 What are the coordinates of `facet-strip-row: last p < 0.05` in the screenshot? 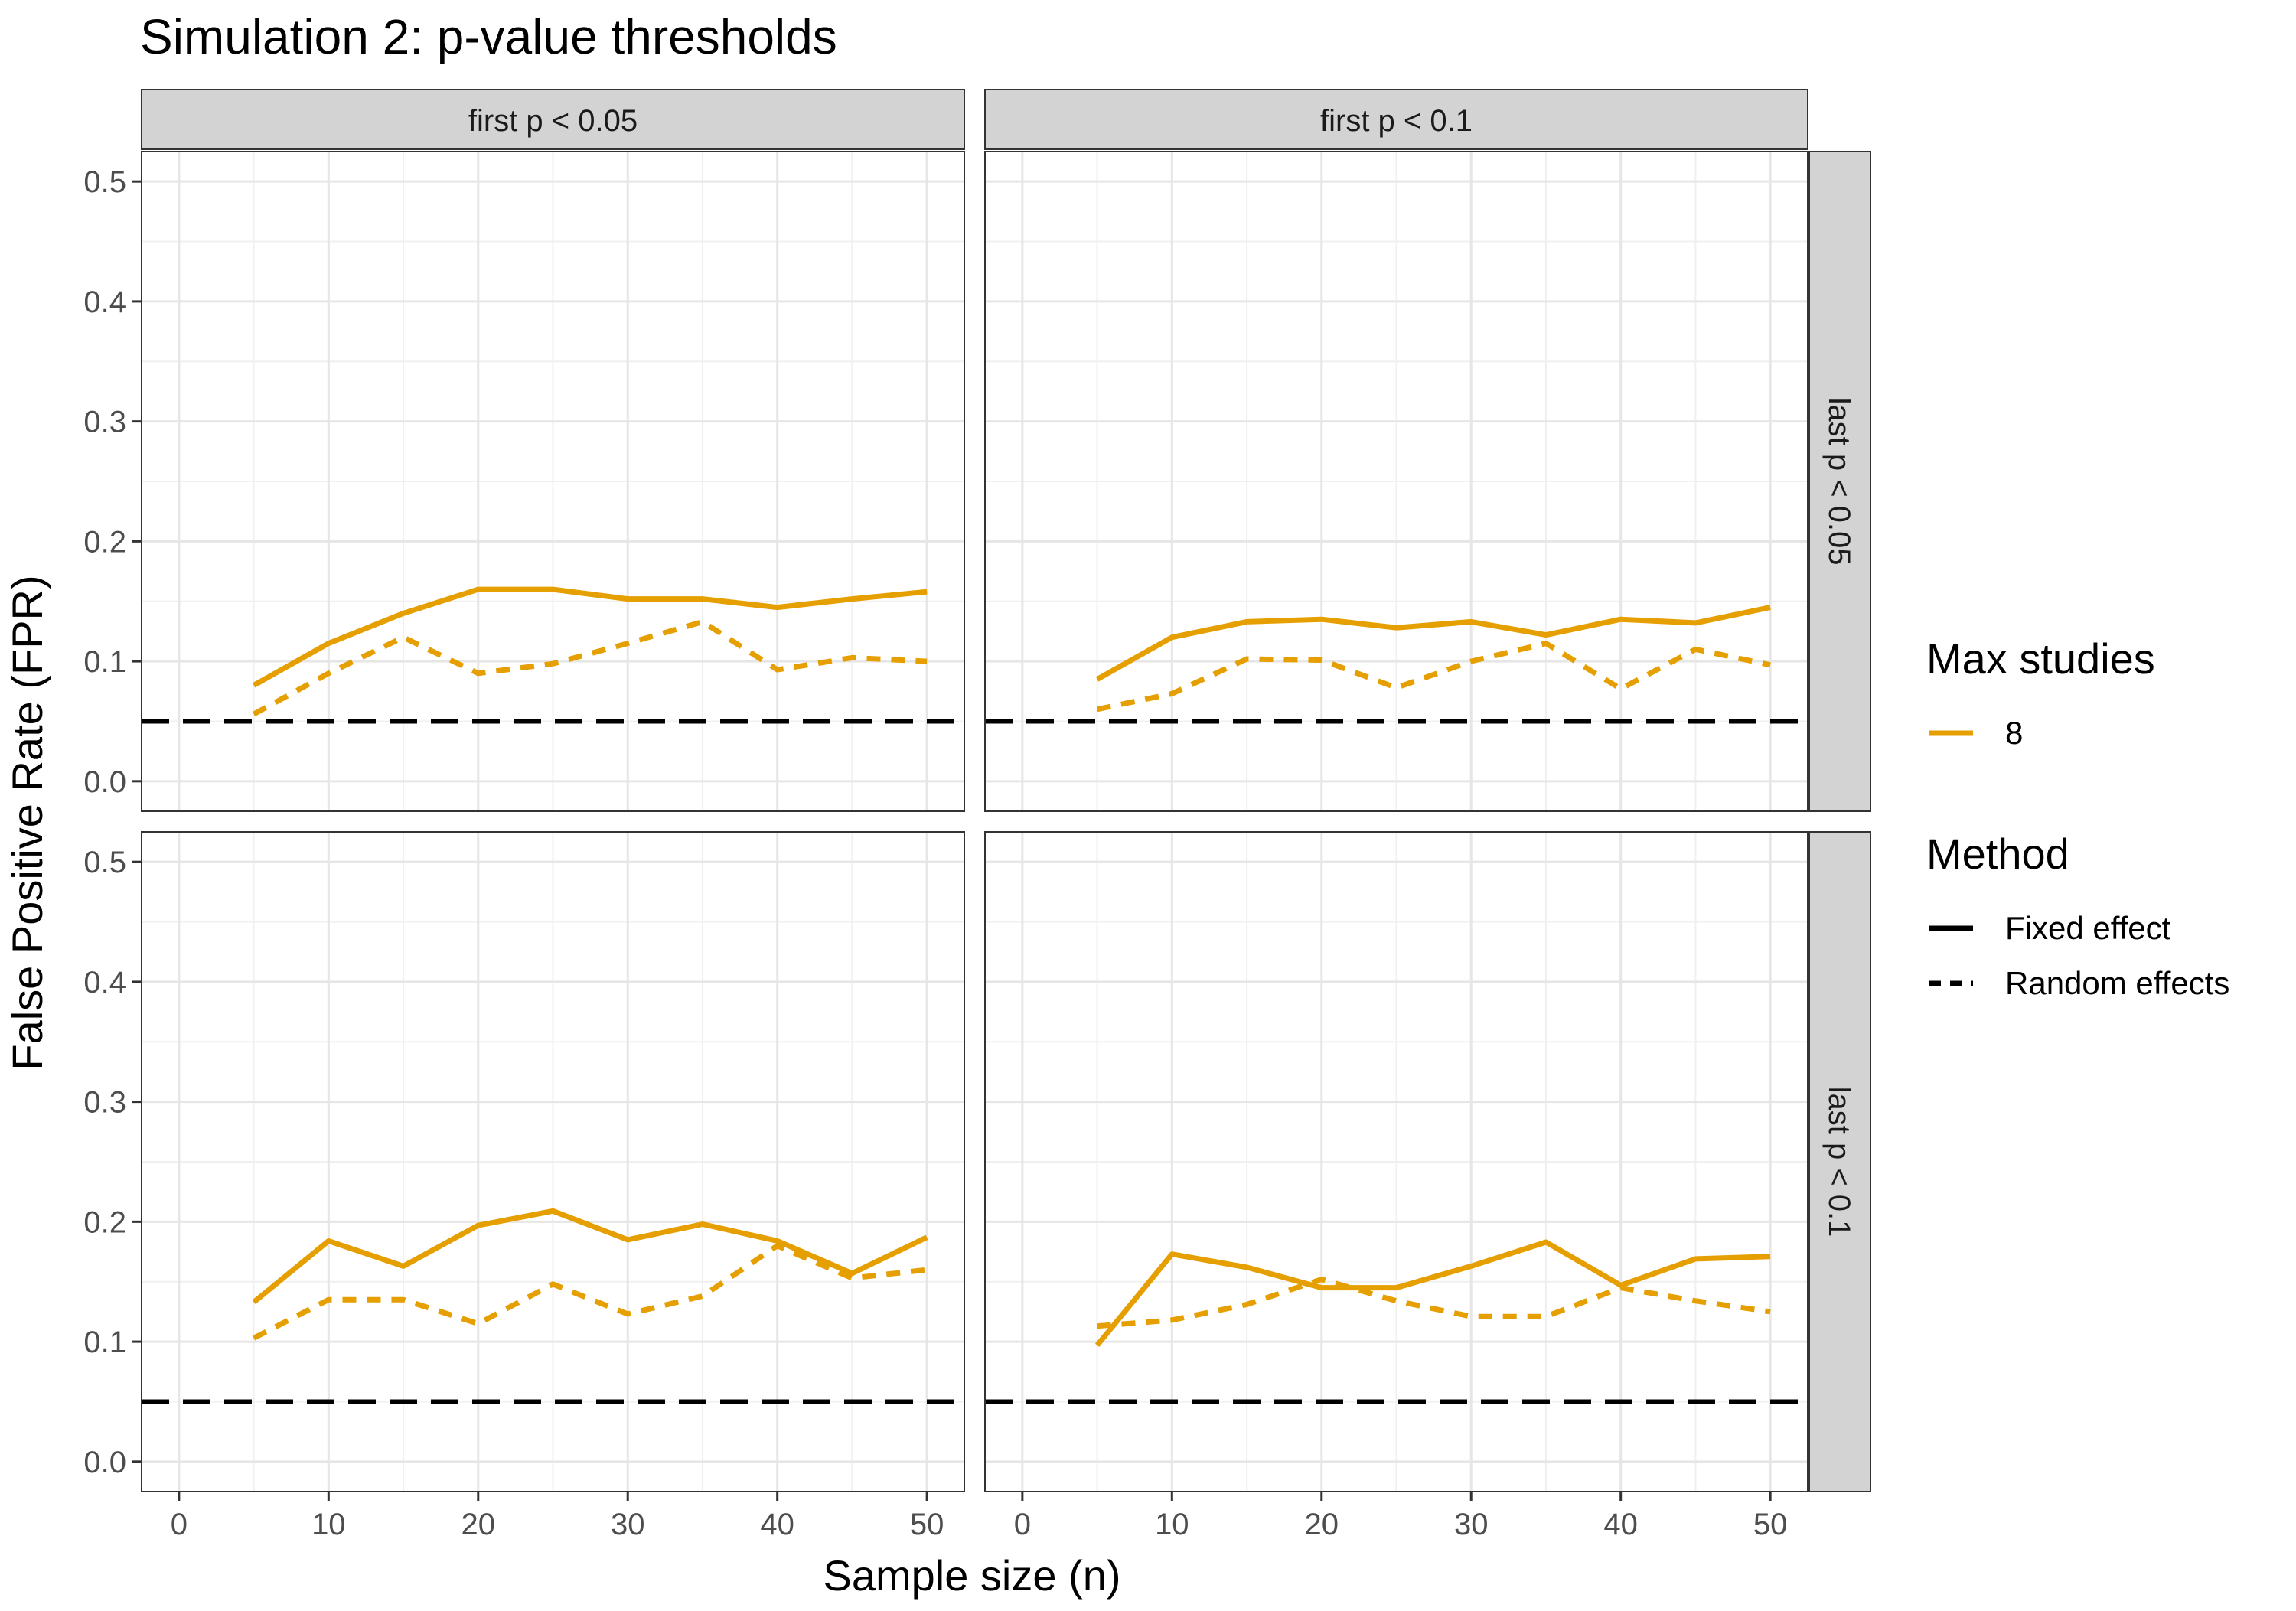 It's located at (1839, 481).